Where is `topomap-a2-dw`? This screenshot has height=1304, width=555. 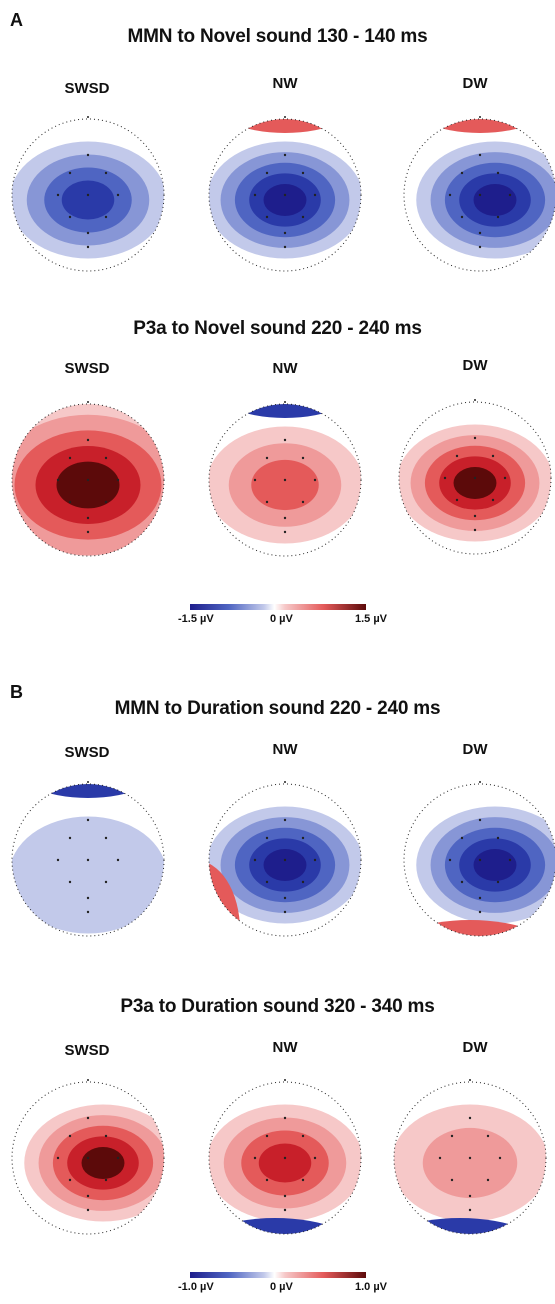 topomap-a2-dw is located at coordinates (475, 477).